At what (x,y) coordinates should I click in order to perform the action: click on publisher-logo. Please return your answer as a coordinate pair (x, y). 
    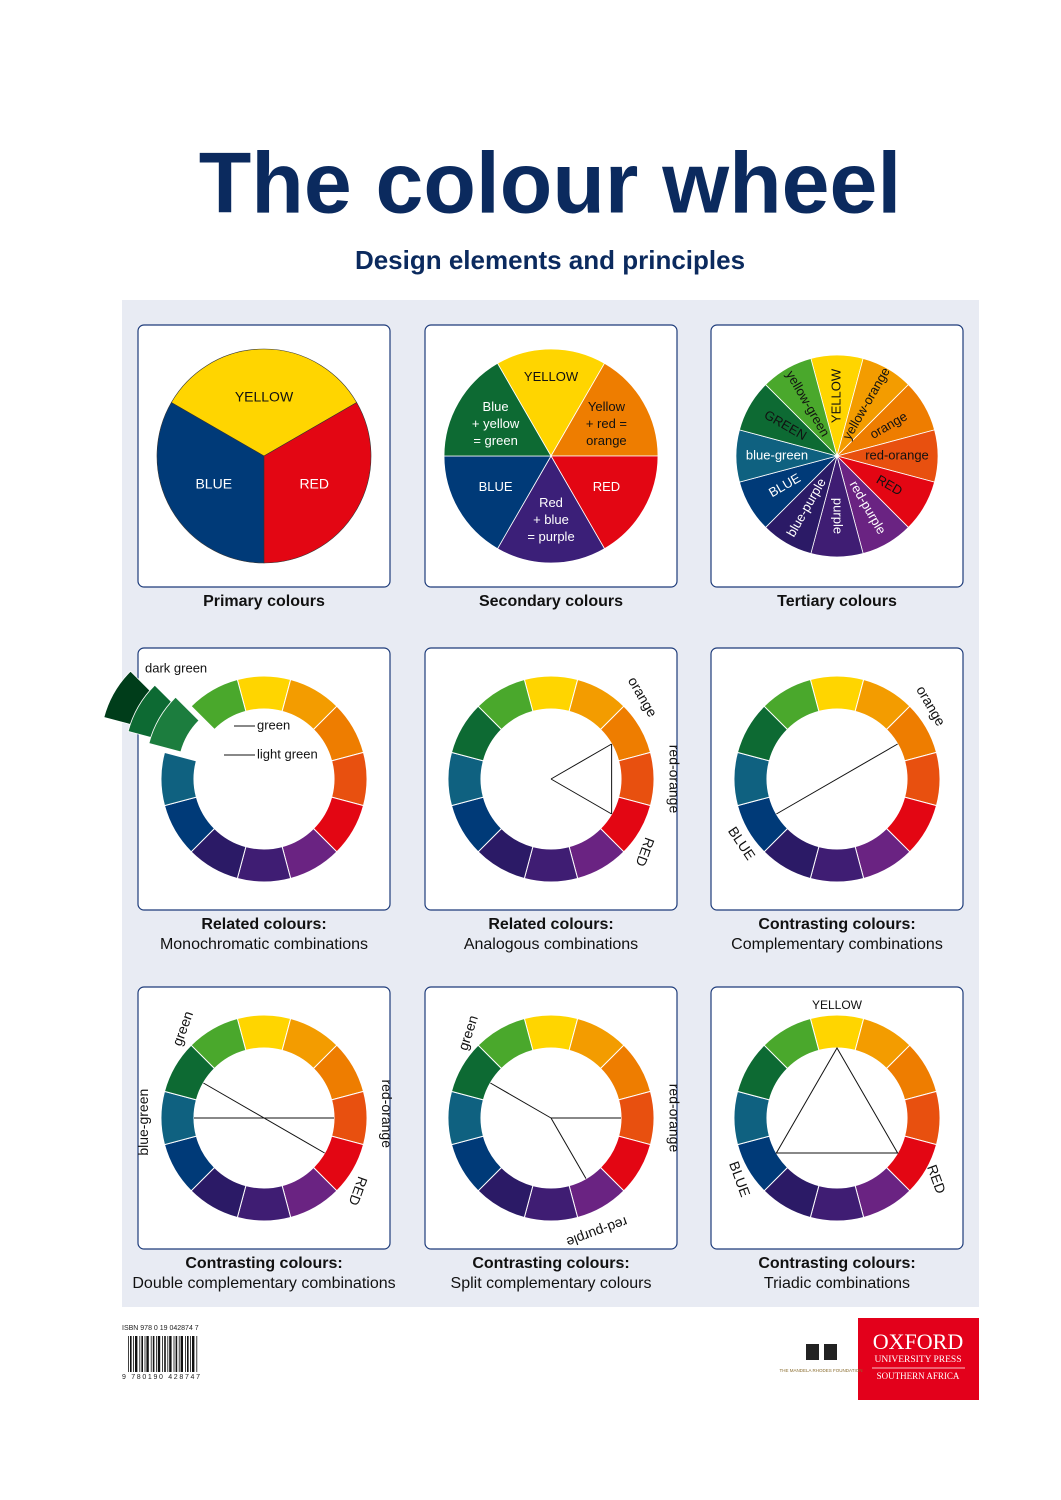
    Looking at the image, I should click on (918, 1359).